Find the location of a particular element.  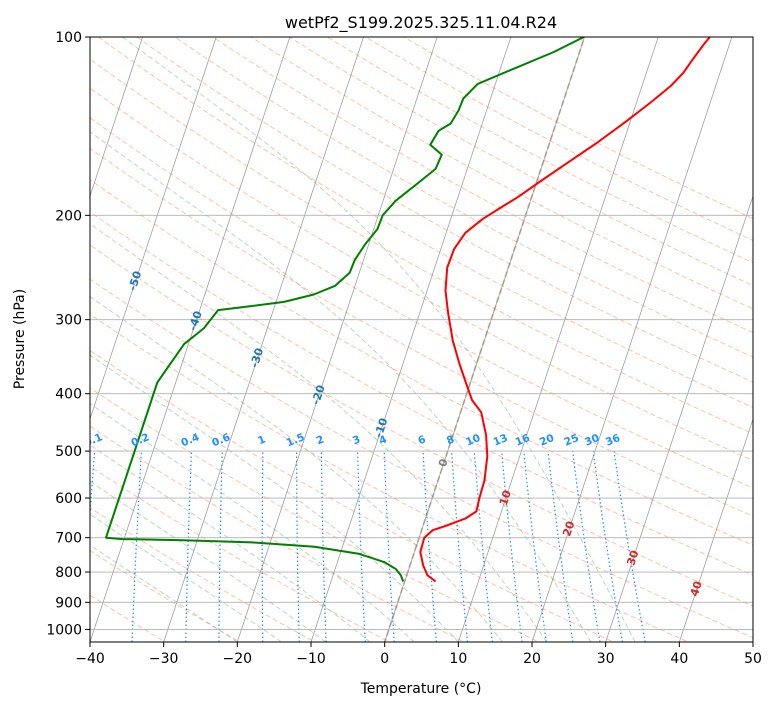

mixing-ratio-label: 25 is located at coordinates (572, 440).